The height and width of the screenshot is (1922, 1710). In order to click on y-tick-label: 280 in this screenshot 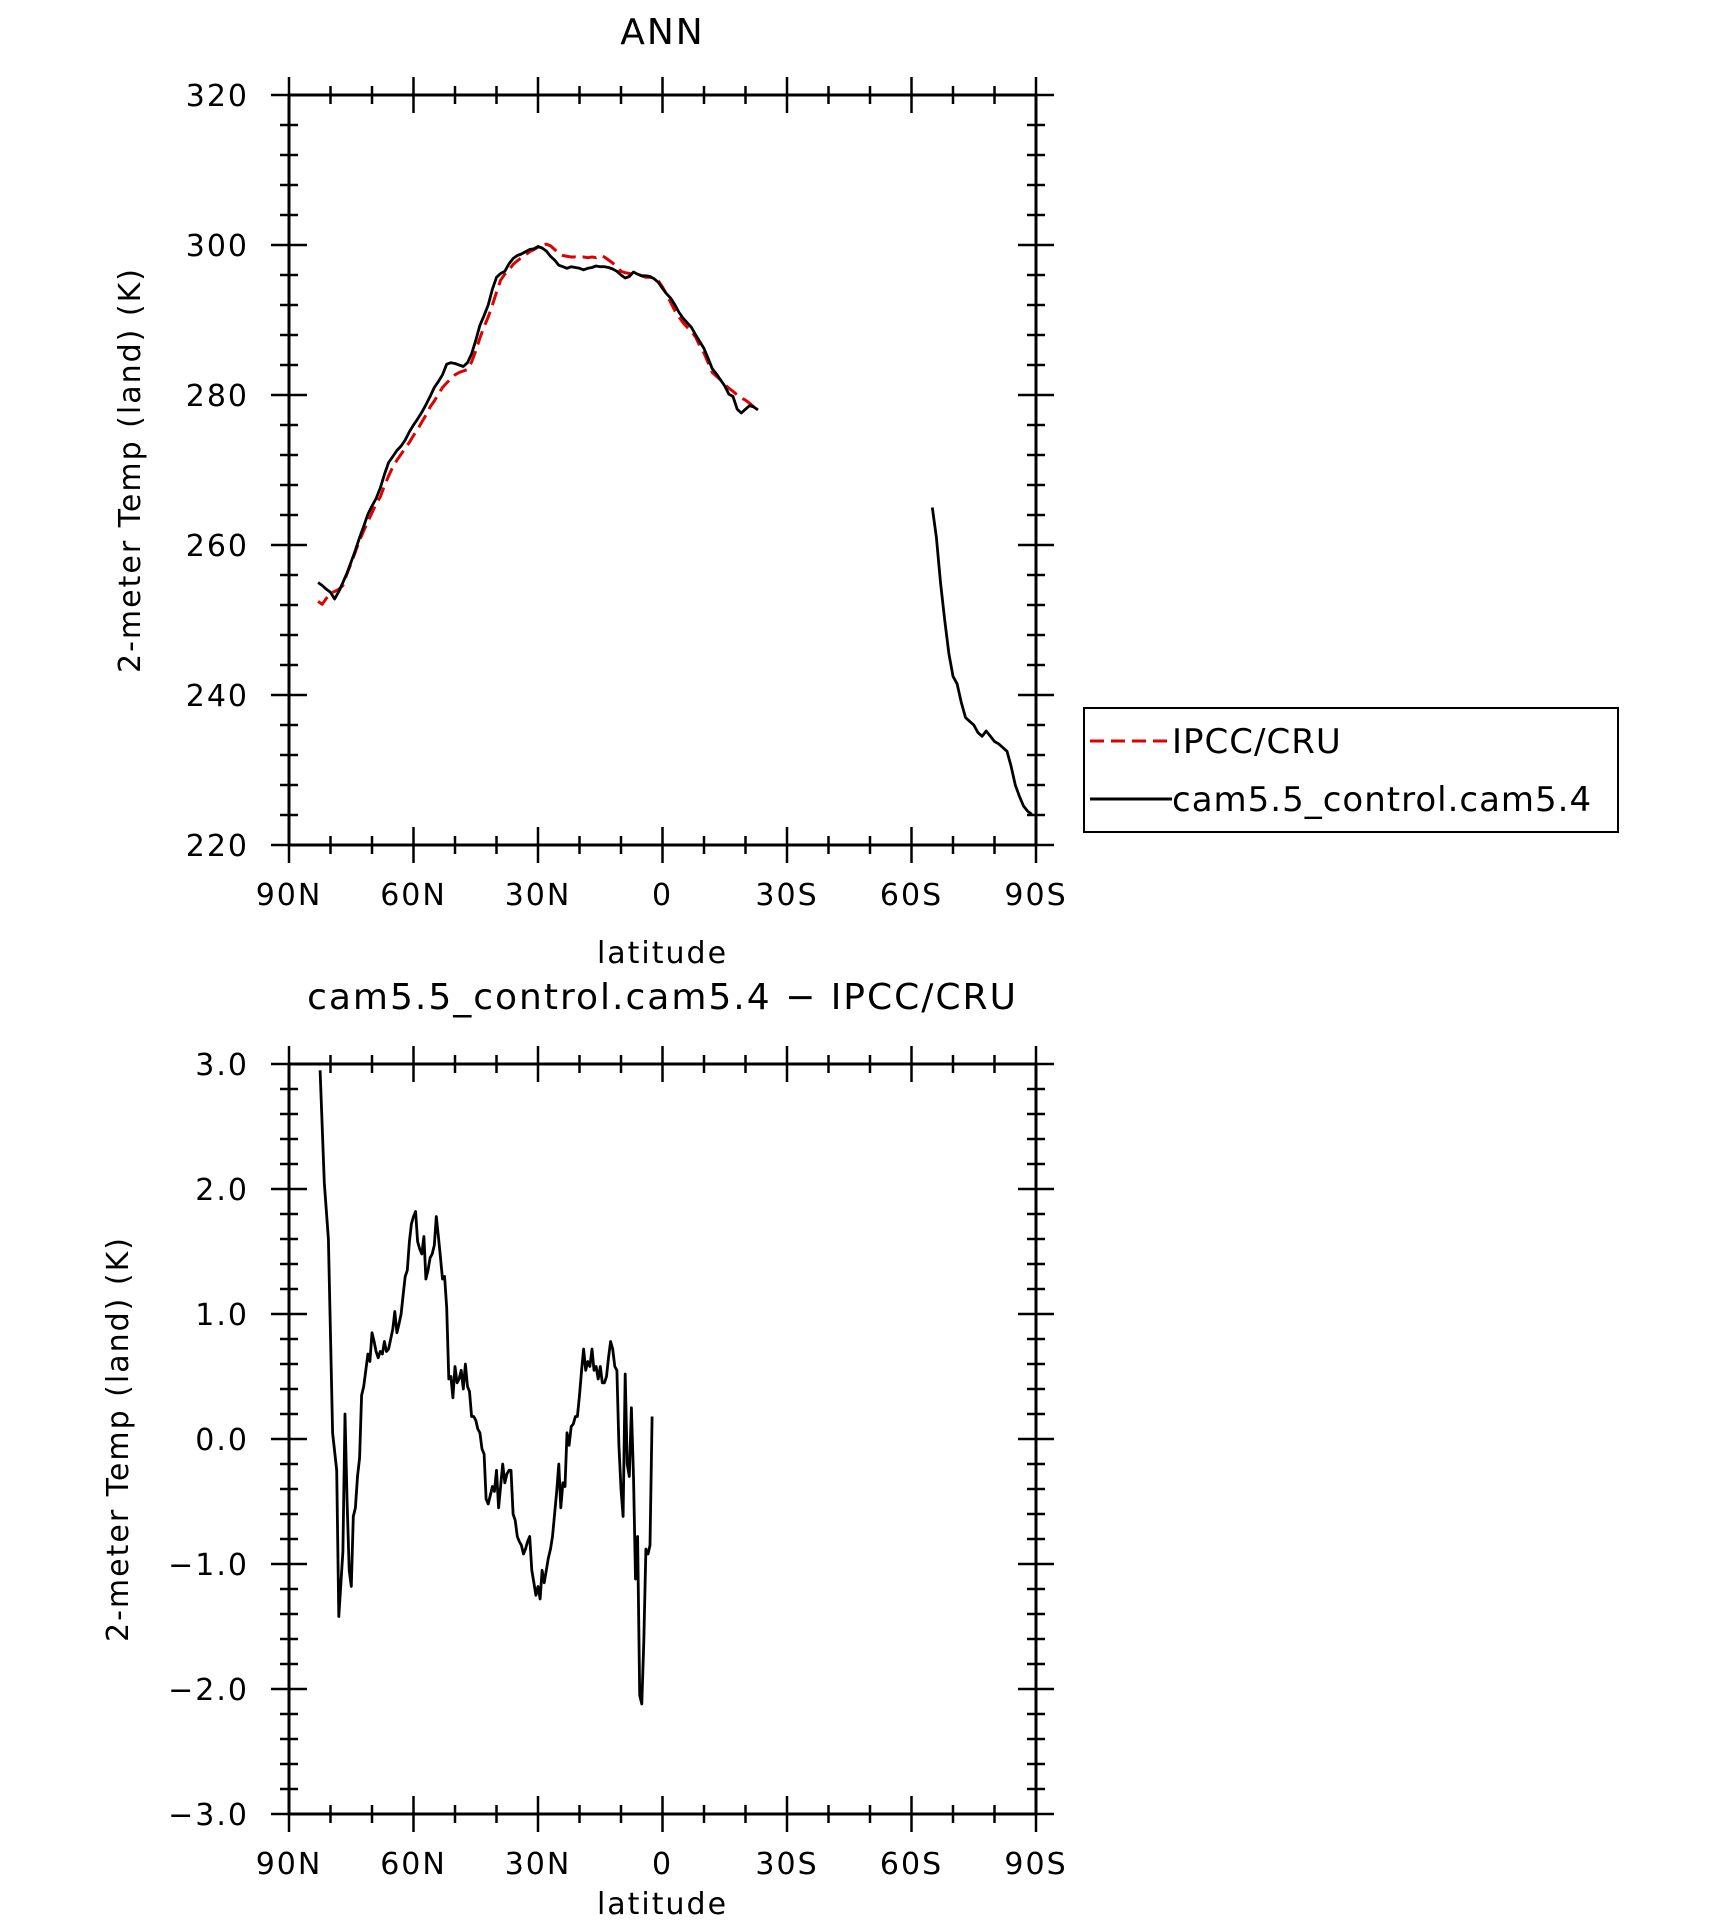, I will do `click(217, 396)`.